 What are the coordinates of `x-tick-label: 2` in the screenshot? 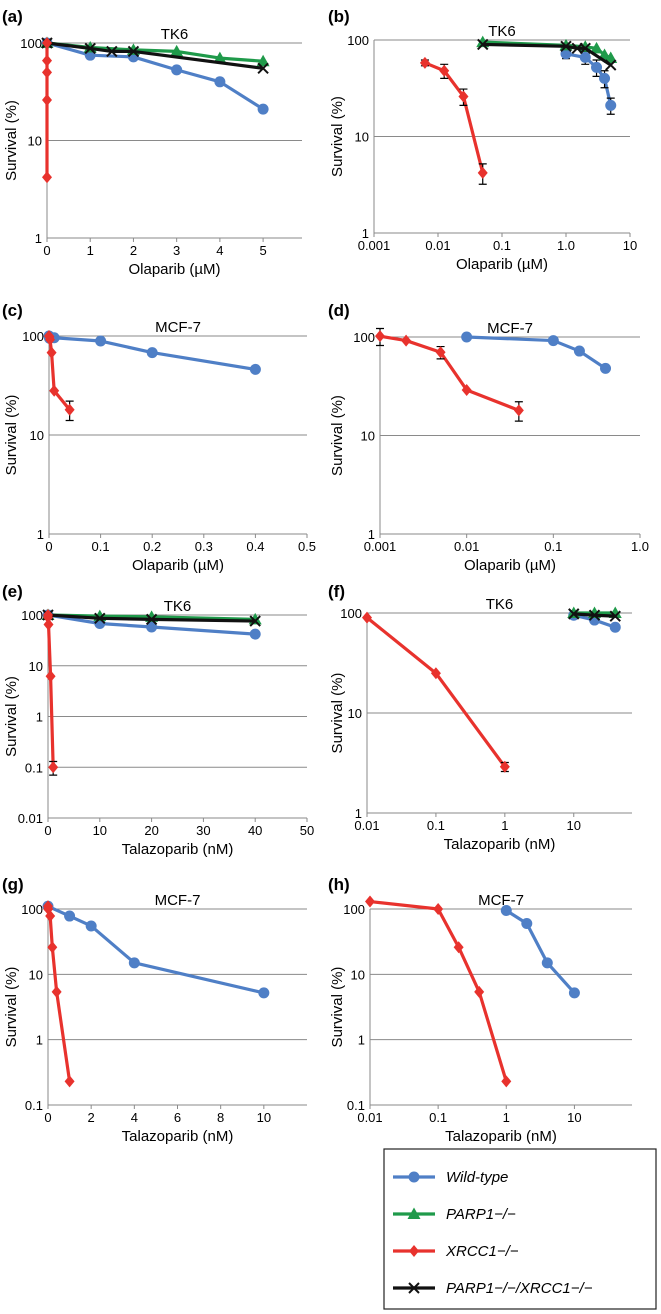 It's located at (133, 250).